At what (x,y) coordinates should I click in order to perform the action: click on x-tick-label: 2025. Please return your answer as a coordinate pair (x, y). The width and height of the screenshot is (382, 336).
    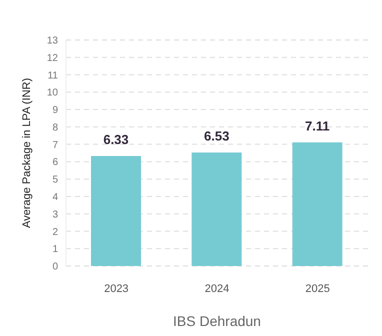
    Looking at the image, I should click on (317, 288).